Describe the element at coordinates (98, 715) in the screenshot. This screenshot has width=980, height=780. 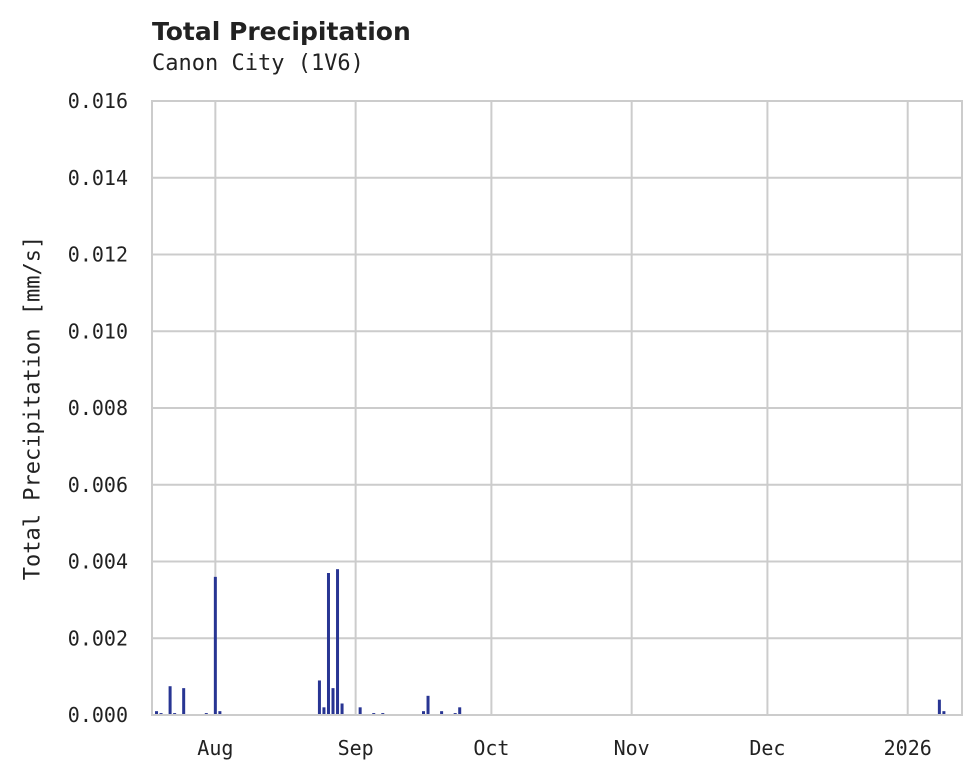
I see `y-tick-label: 0.000` at that location.